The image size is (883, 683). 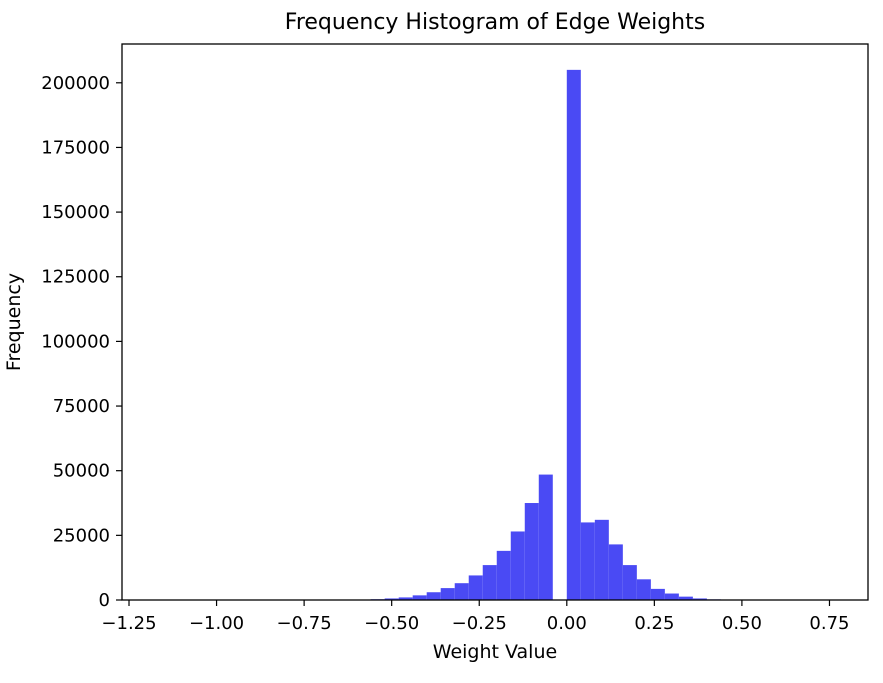 What do you see at coordinates (495, 652) in the screenshot?
I see `x-axis-title: Weight Value` at bounding box center [495, 652].